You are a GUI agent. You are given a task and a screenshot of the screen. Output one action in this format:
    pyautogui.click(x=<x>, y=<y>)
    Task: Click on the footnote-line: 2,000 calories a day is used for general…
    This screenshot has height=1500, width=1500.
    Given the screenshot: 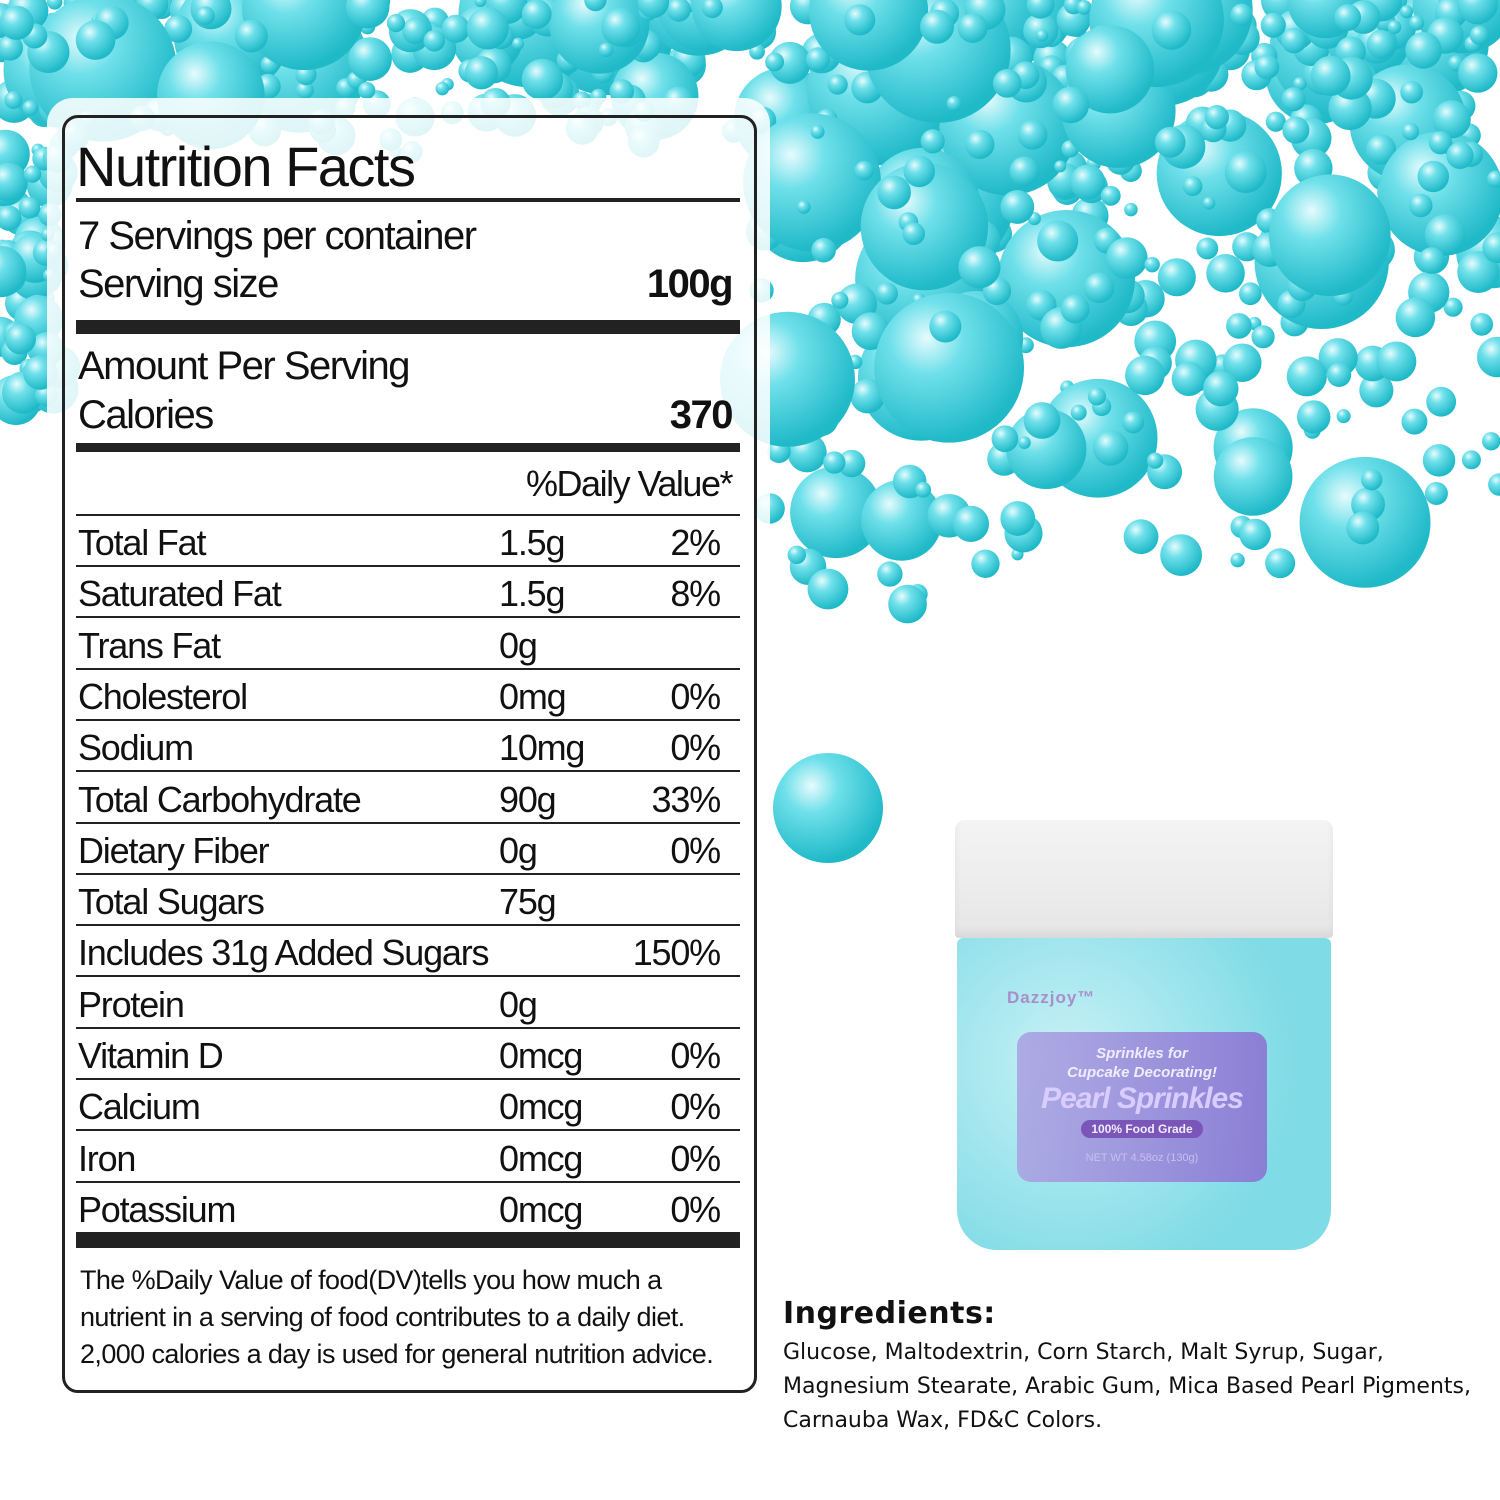 What is the action you would take?
    pyautogui.click(x=397, y=1354)
    